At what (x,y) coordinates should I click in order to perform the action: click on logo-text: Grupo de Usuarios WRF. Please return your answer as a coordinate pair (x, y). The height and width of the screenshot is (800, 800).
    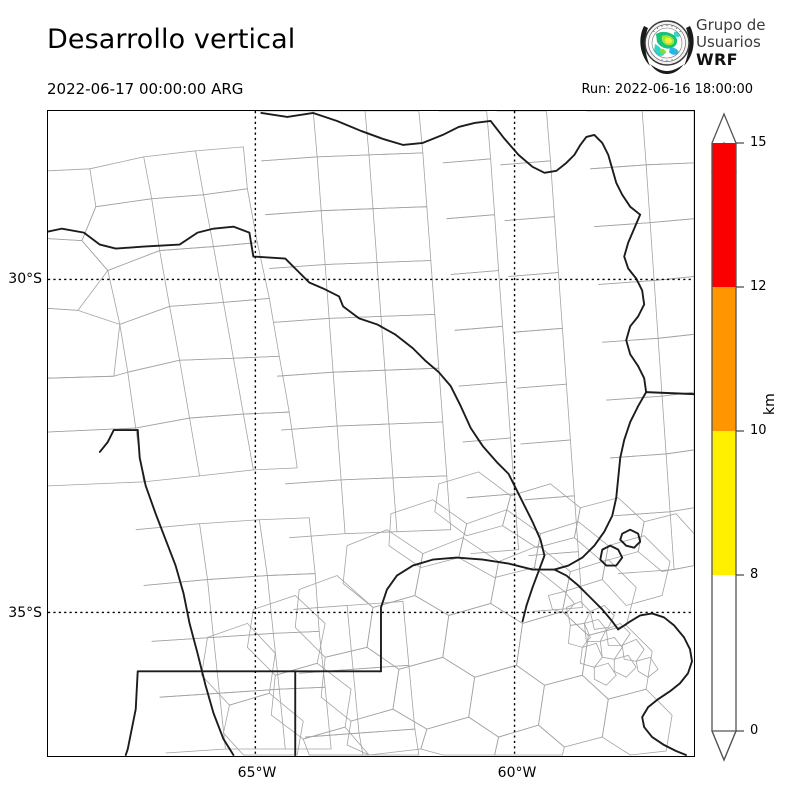
    Looking at the image, I should click on (731, 42).